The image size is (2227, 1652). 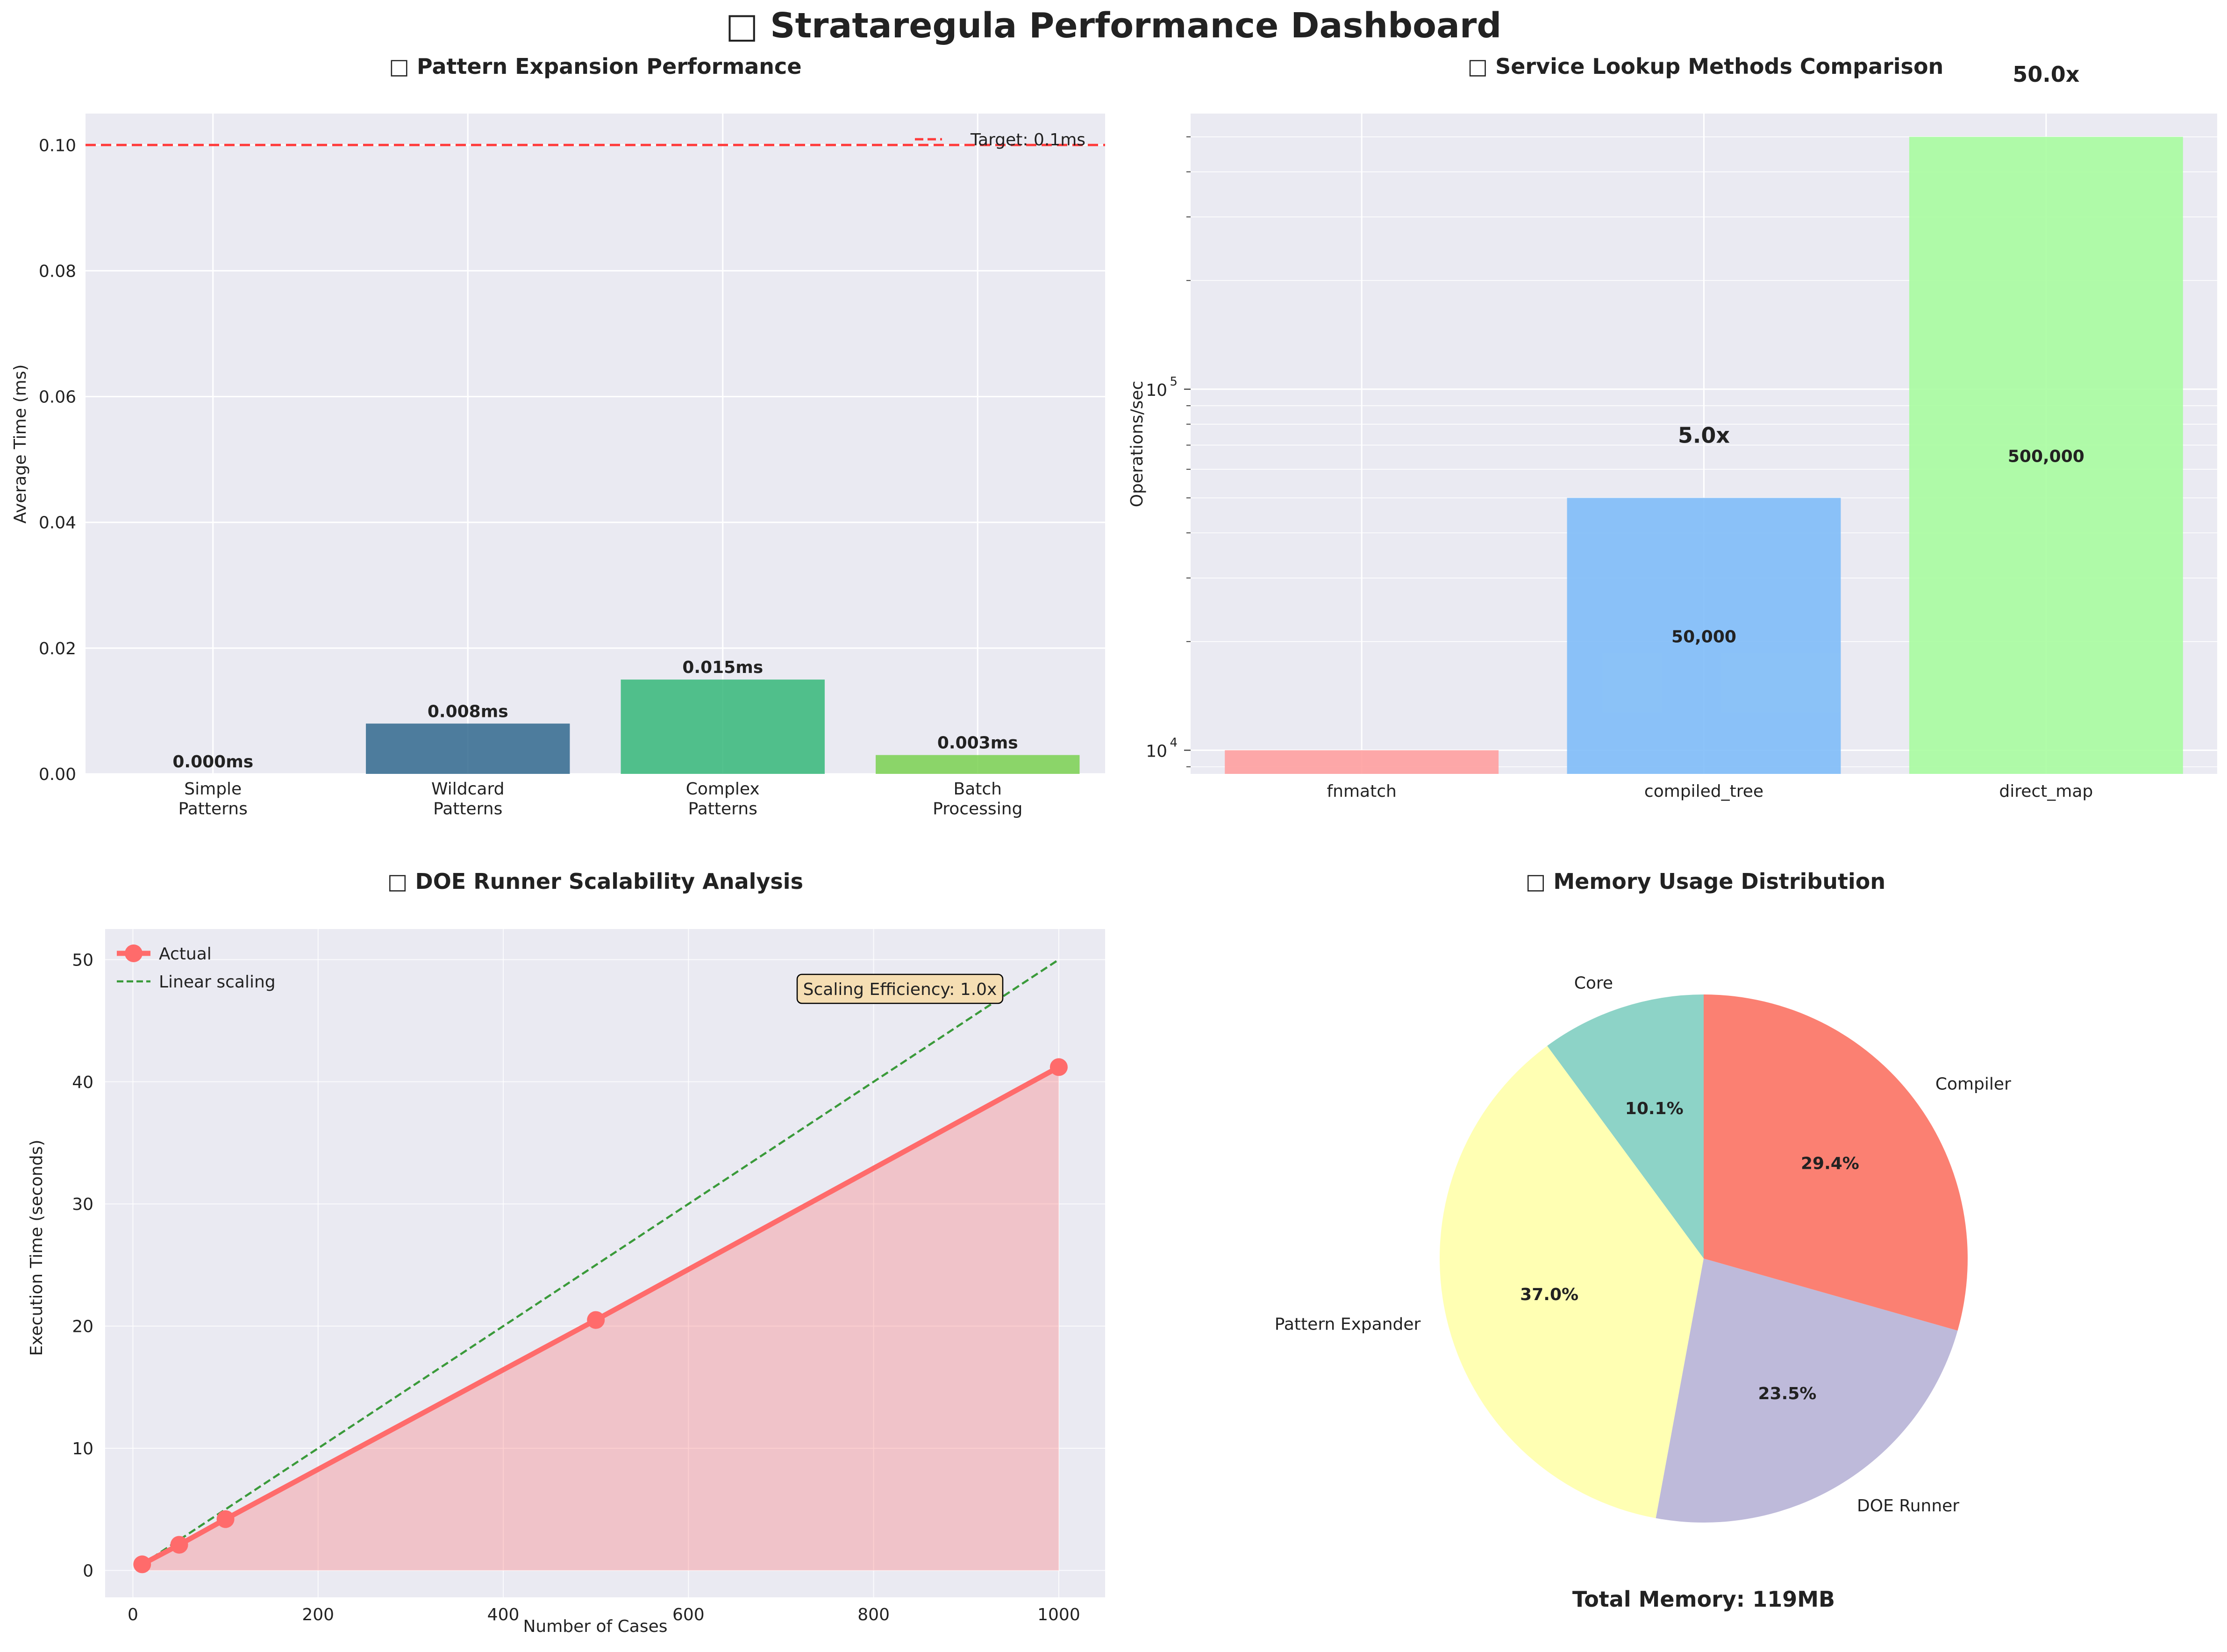 What do you see at coordinates (82, 1327) in the screenshot?
I see `y-tick-label: 20` at bounding box center [82, 1327].